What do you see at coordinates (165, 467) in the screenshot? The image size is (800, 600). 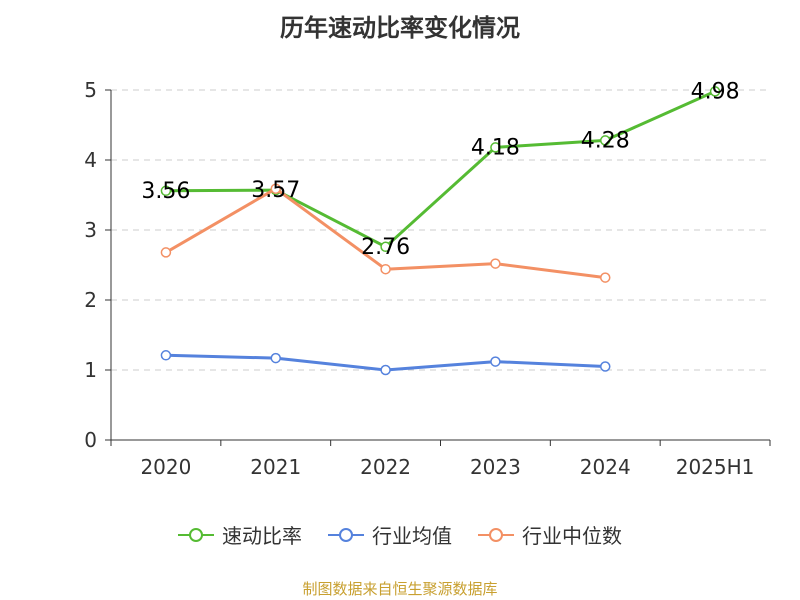 I see `x-tick-label: 2020` at bounding box center [165, 467].